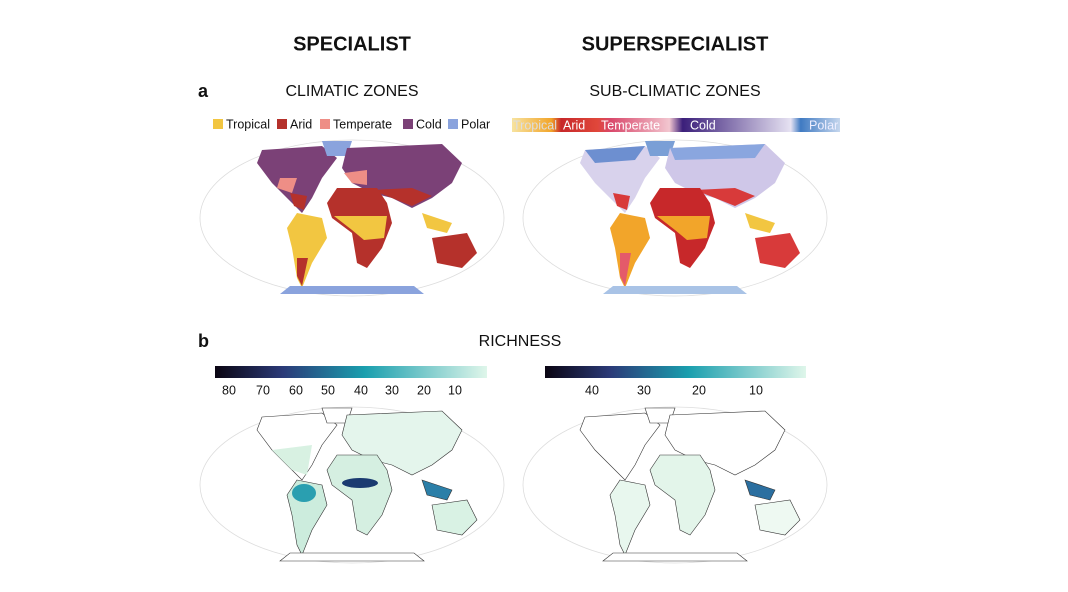  I want to click on colorbar-ticks: 40 30 20 10, so click(674, 390).